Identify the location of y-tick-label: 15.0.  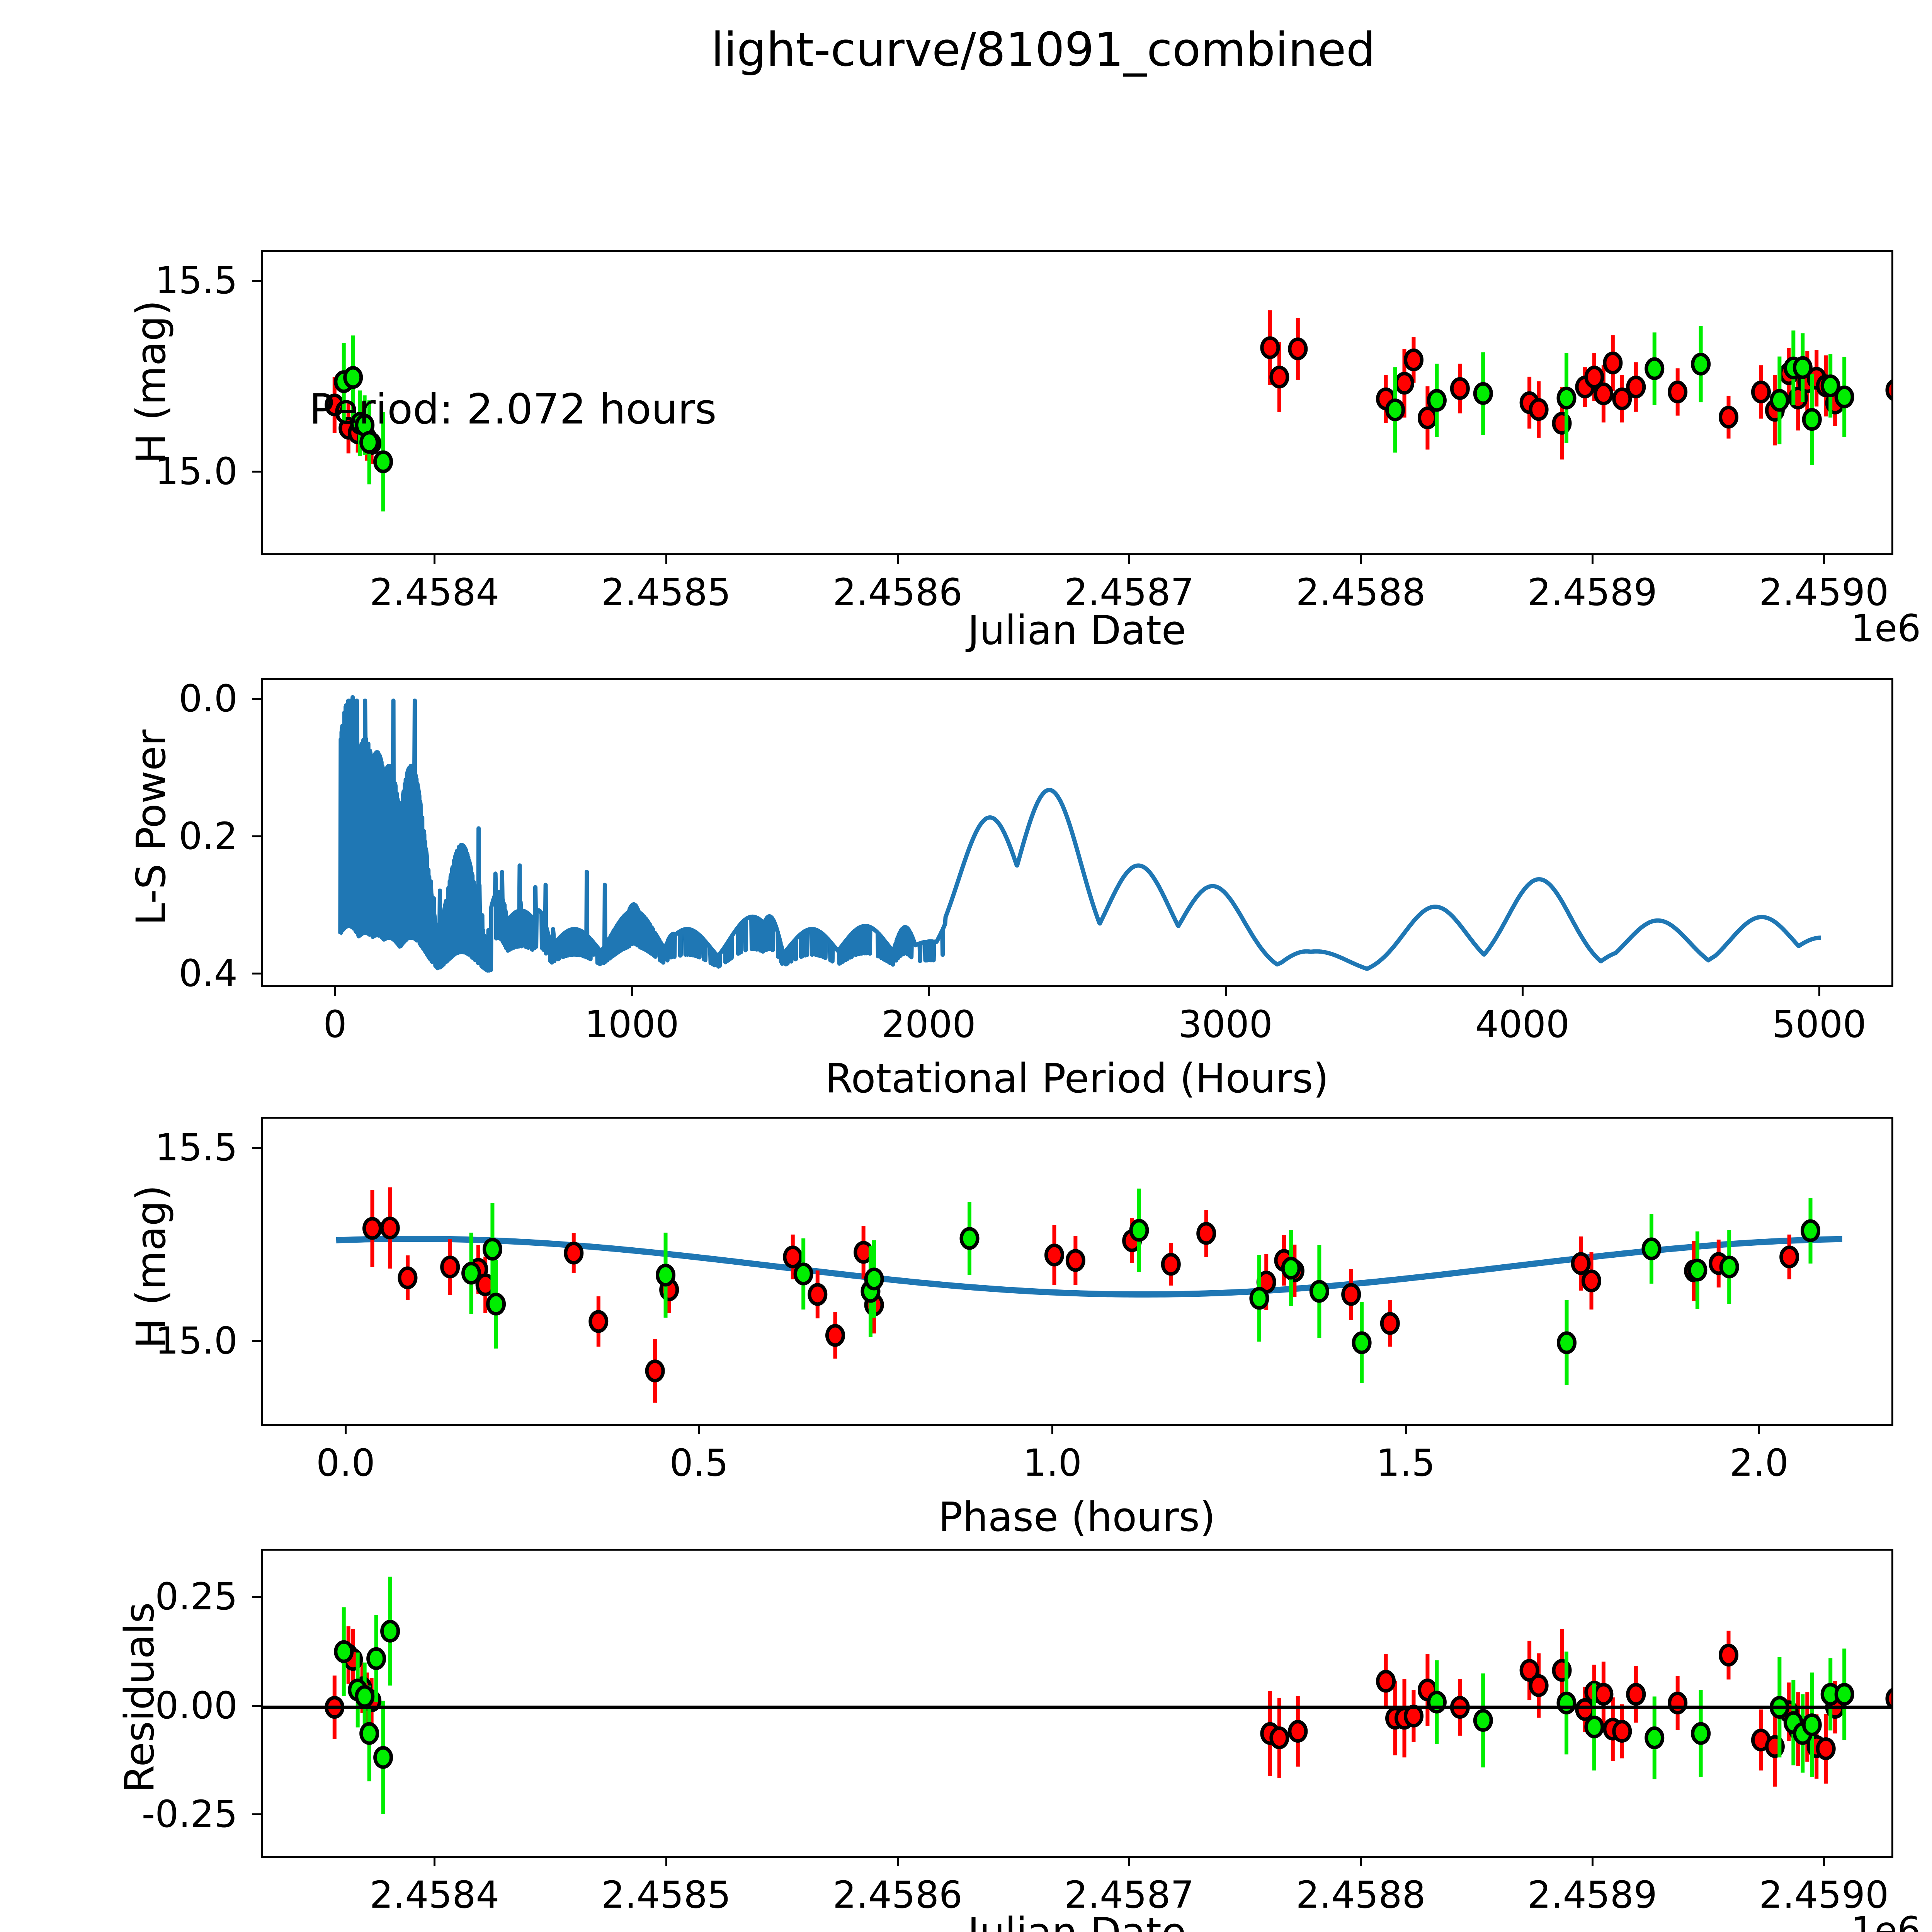
(197, 471).